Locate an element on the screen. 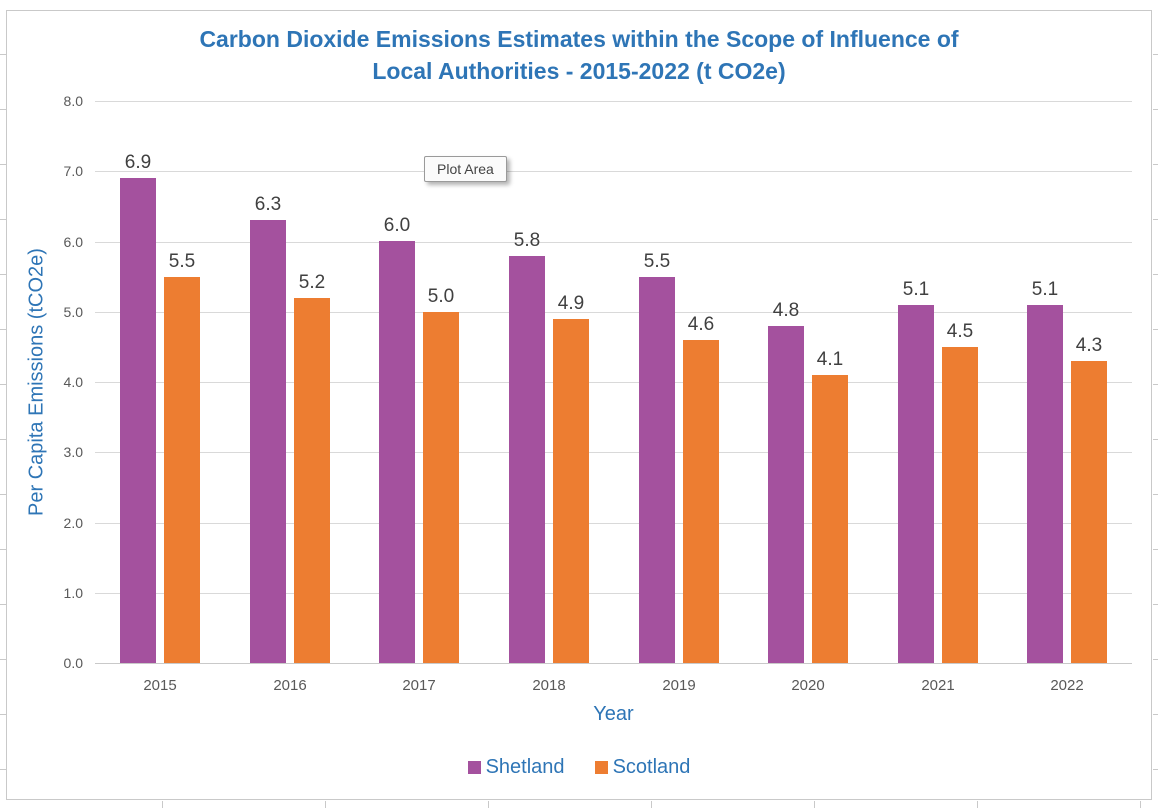 Image resolution: width=1158 pixels, height=808 pixels. bar-scotland-2020 is located at coordinates (830, 519).